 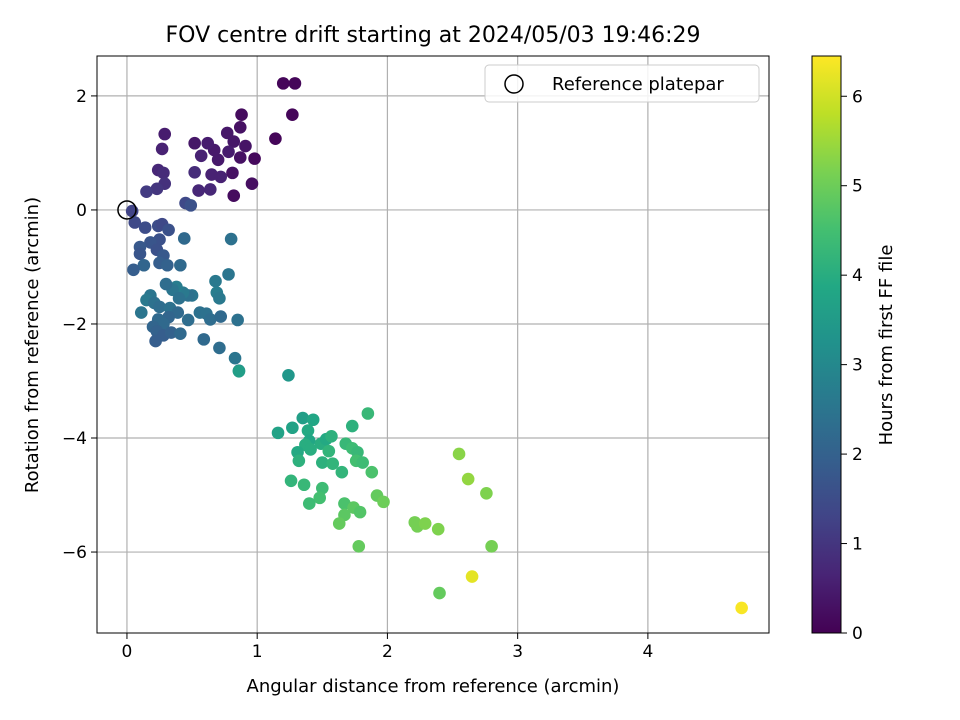 I want to click on x-tick-label: 0, so click(x=127, y=652).